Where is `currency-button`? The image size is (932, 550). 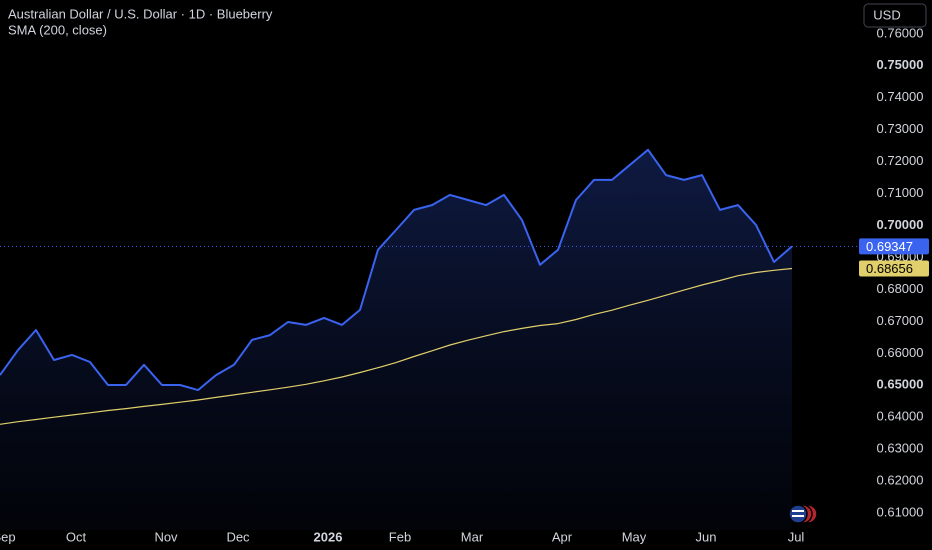
currency-button is located at coordinates (895, 15).